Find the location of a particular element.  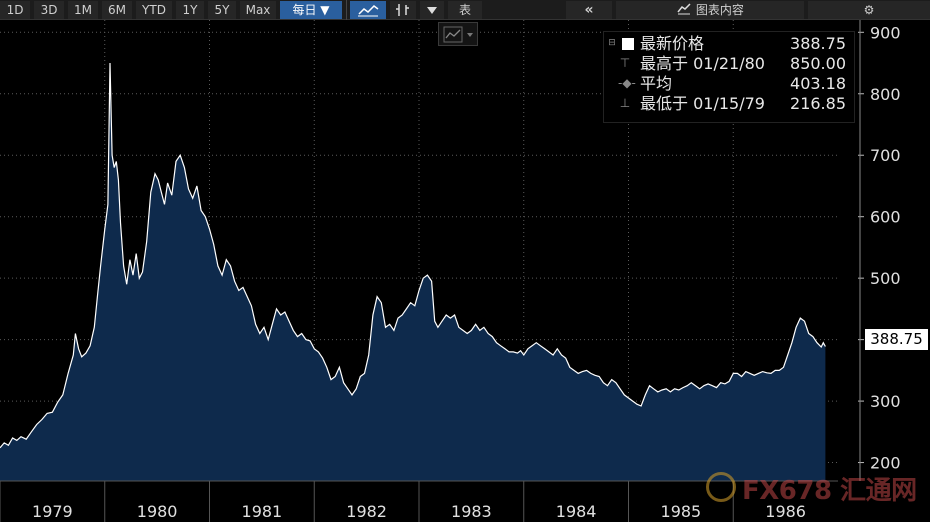

legend-row-last: ⊟ 最新价格 388.75 is located at coordinates (730, 43).